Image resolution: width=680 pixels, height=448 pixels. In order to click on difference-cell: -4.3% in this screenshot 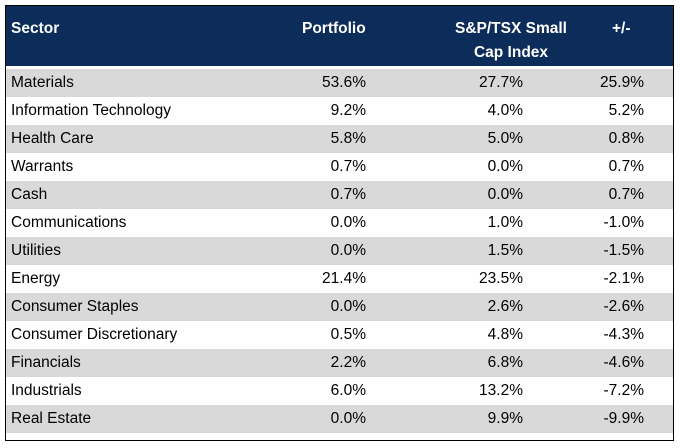, I will do `click(624, 334)`.